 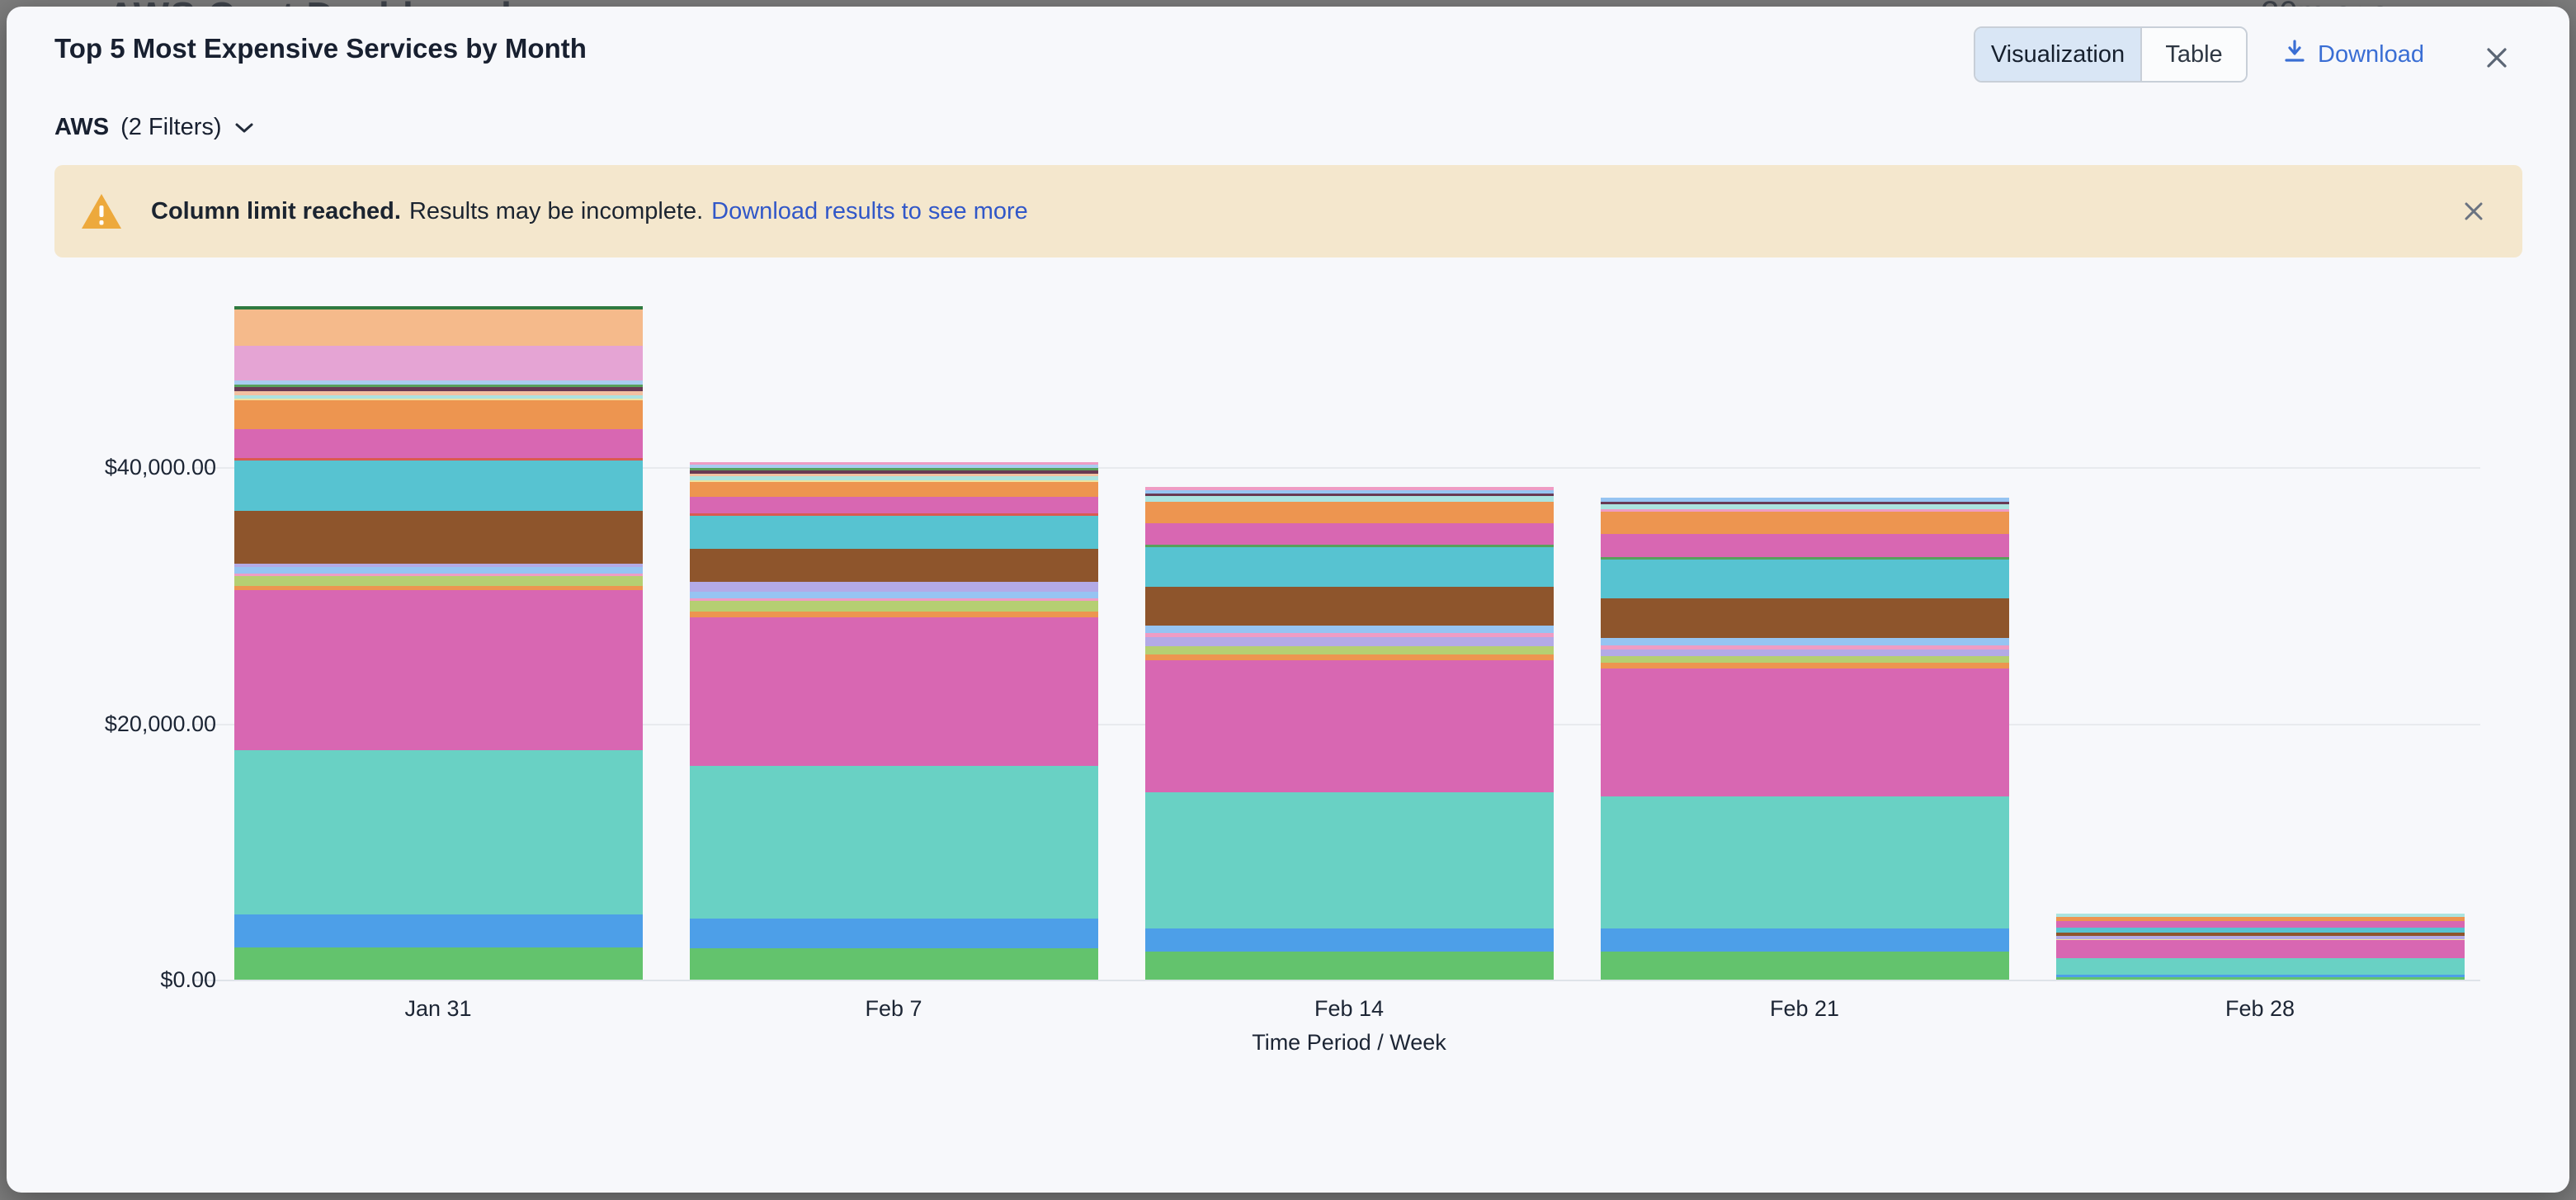 I want to click on filter-dropdown: AWS (2 Filters), so click(x=154, y=128).